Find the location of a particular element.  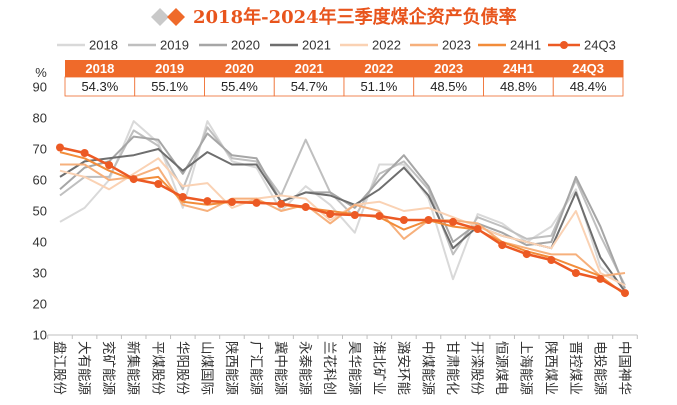

y-tick-label: 40 is located at coordinates (40, 242).